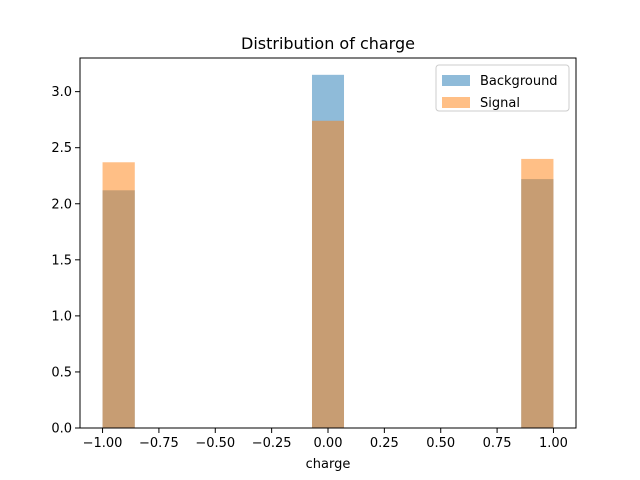  Describe the element at coordinates (61, 260) in the screenshot. I see `y-tick-label: 1.5` at that location.